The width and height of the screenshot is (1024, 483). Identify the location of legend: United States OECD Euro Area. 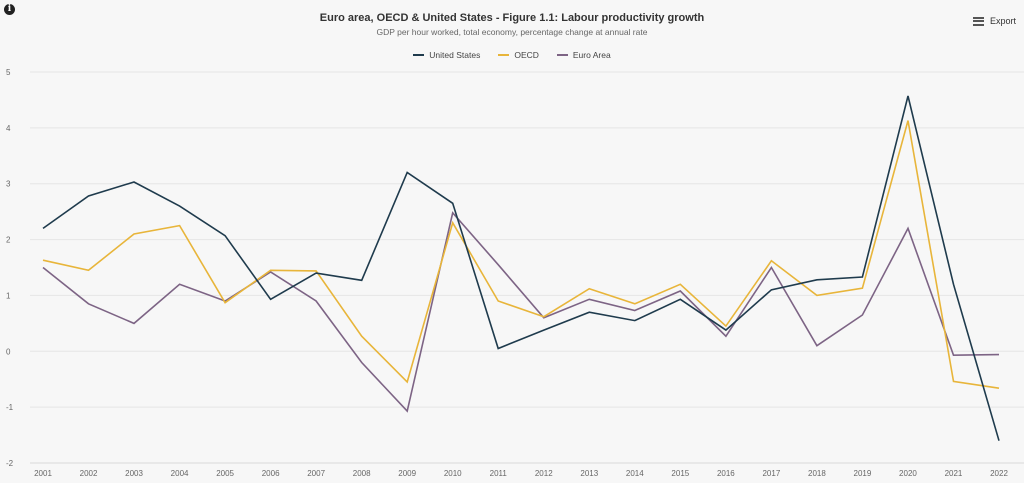
(512, 55).